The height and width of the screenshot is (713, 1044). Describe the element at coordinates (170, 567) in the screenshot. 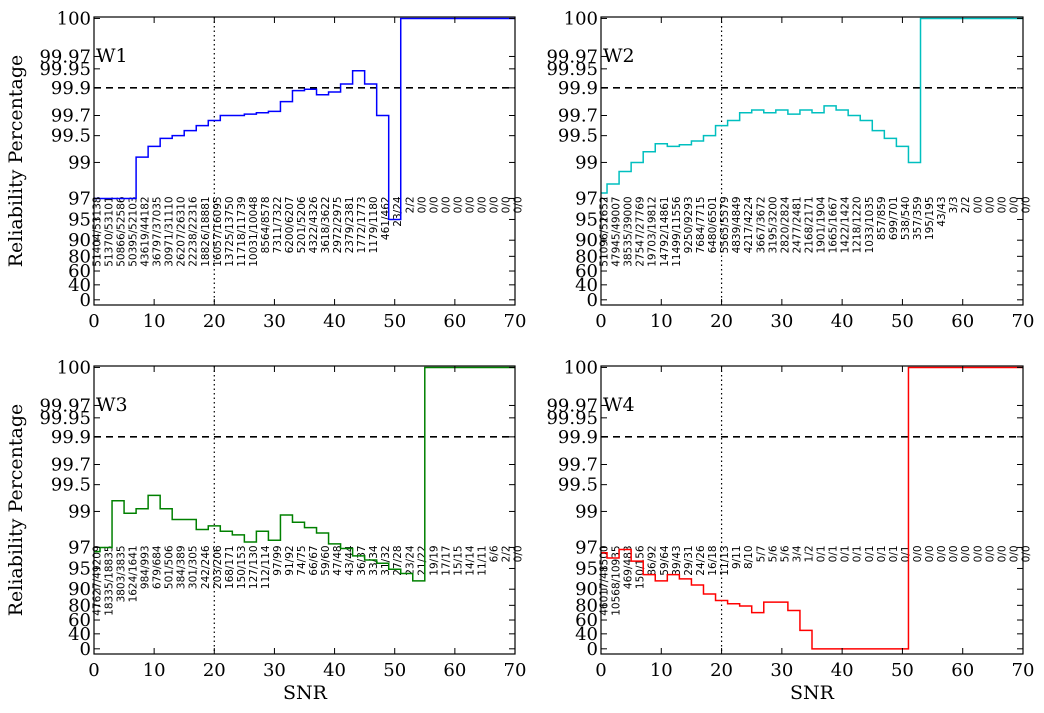

I see `ratio-label: 501/506` at that location.